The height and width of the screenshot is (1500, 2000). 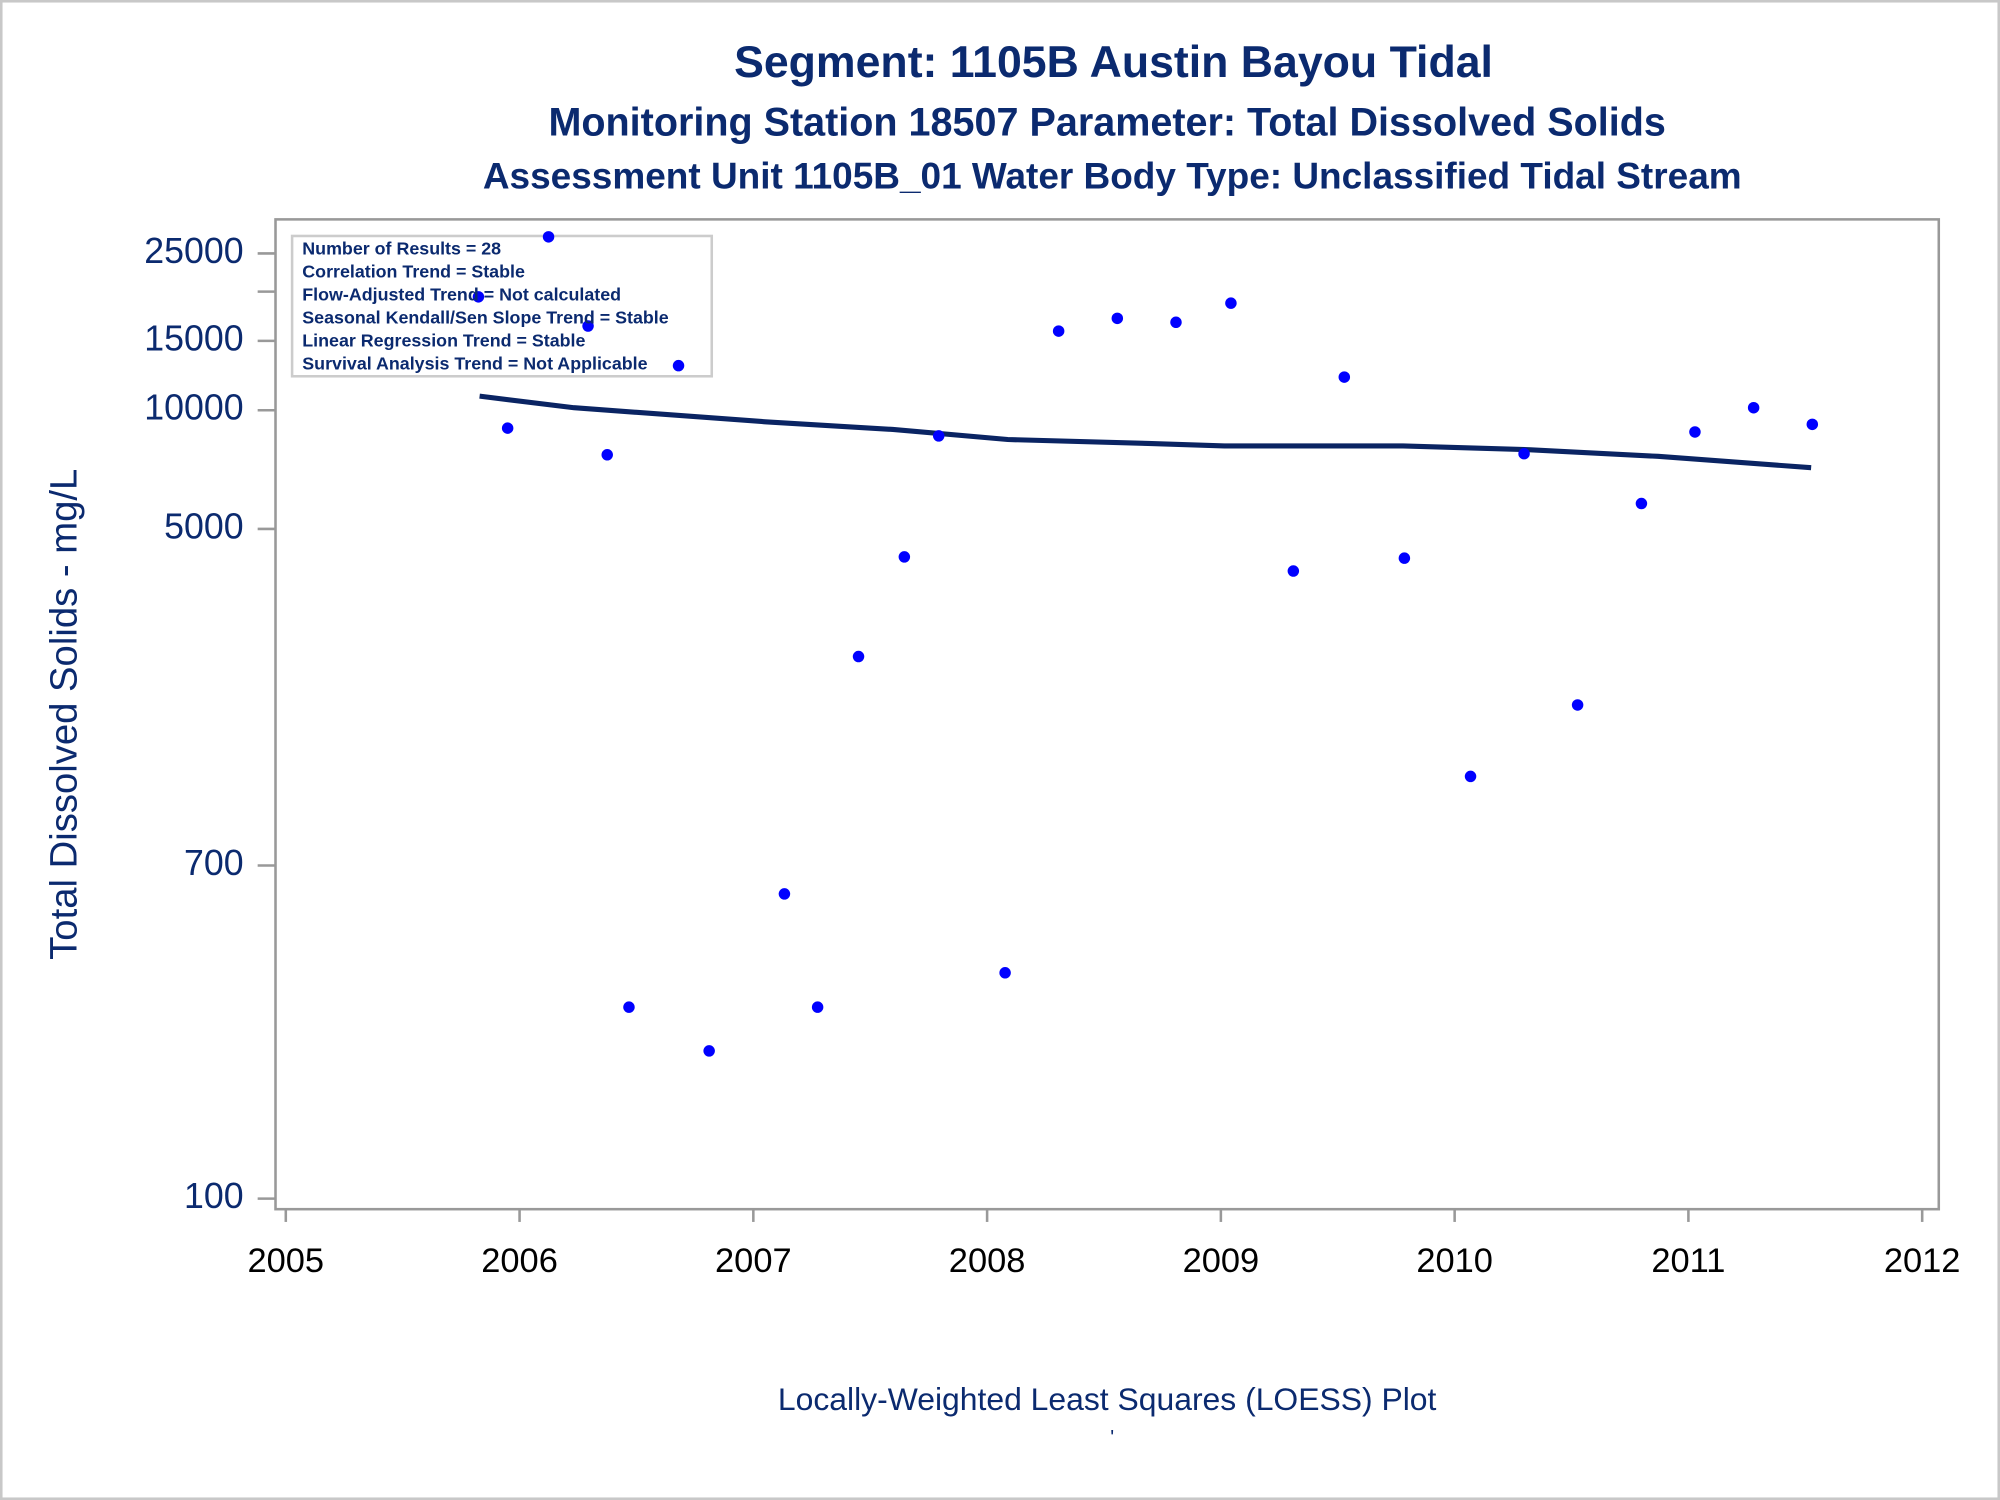 I want to click on x-tick-label: 2010, so click(x=1454, y=1261).